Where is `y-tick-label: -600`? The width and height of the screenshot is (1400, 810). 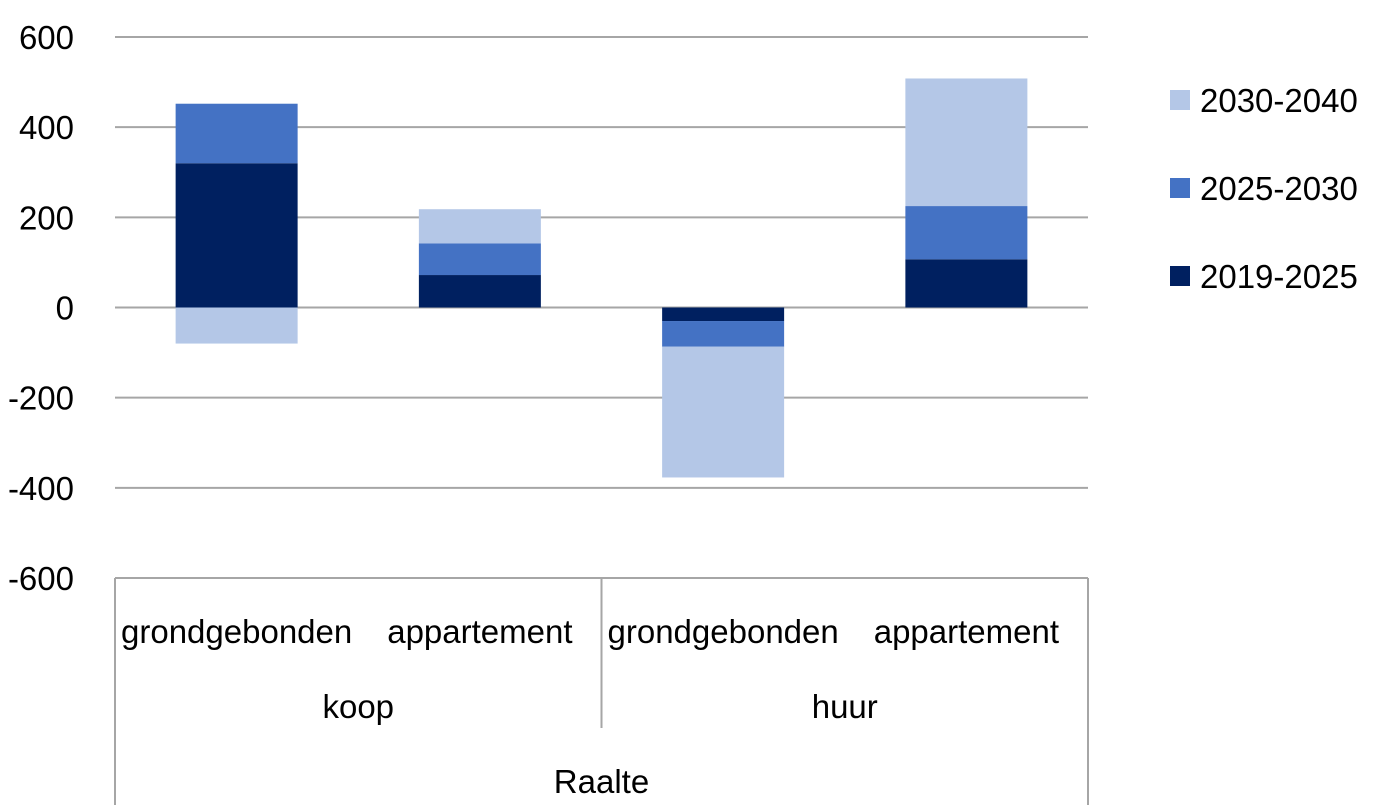 y-tick-label: -600 is located at coordinates (41, 578).